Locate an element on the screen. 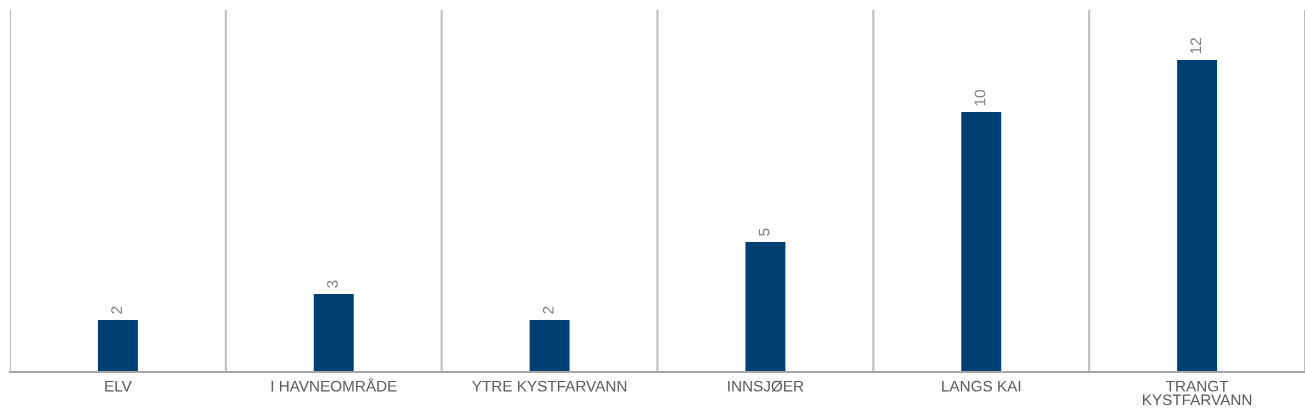  x-tick-label: YTRE KYSTFARVANN is located at coordinates (549, 386).